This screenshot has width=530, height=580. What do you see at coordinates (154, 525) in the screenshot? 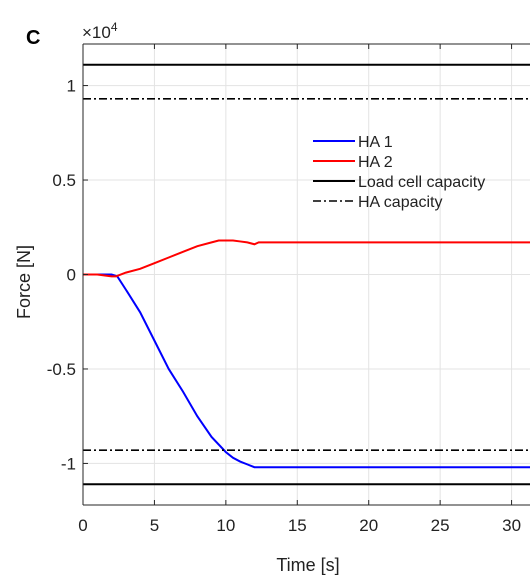
I see `x-tick-label: 5` at bounding box center [154, 525].